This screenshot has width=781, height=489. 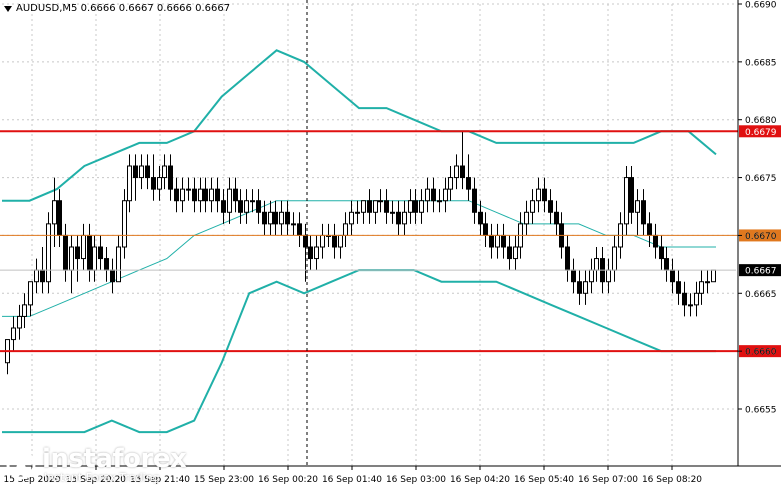 What do you see at coordinates (761, 121) in the screenshot?
I see `price-tick-label: 0.6680` at bounding box center [761, 121].